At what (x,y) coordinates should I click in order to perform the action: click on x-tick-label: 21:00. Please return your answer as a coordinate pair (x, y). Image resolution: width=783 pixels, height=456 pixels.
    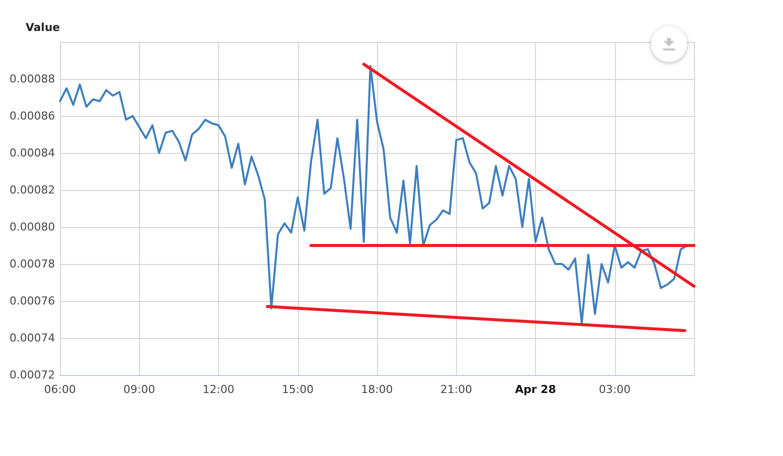
    Looking at the image, I should click on (456, 389).